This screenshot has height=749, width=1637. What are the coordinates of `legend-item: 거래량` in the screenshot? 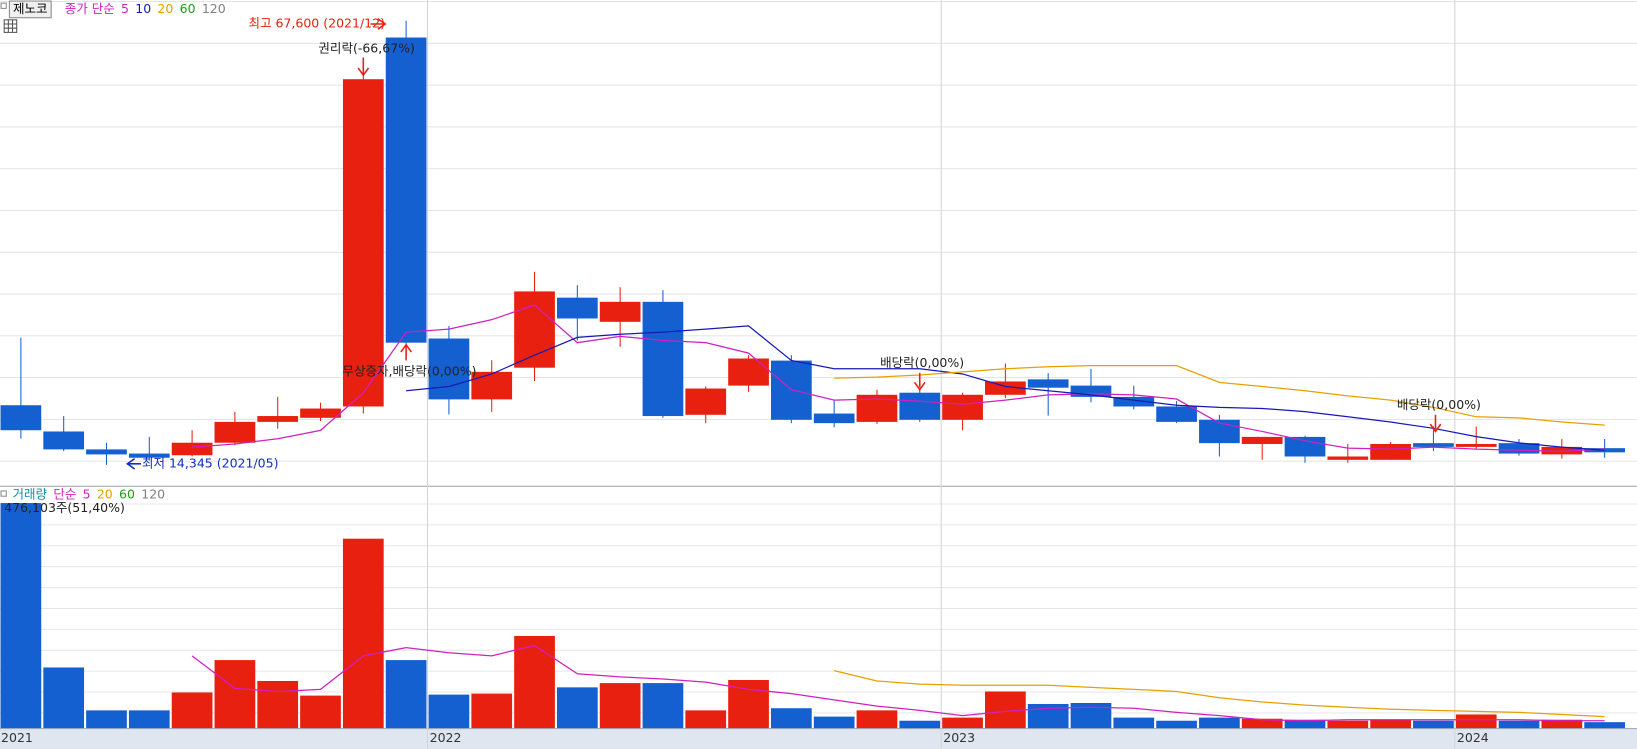 It's located at (30, 494).